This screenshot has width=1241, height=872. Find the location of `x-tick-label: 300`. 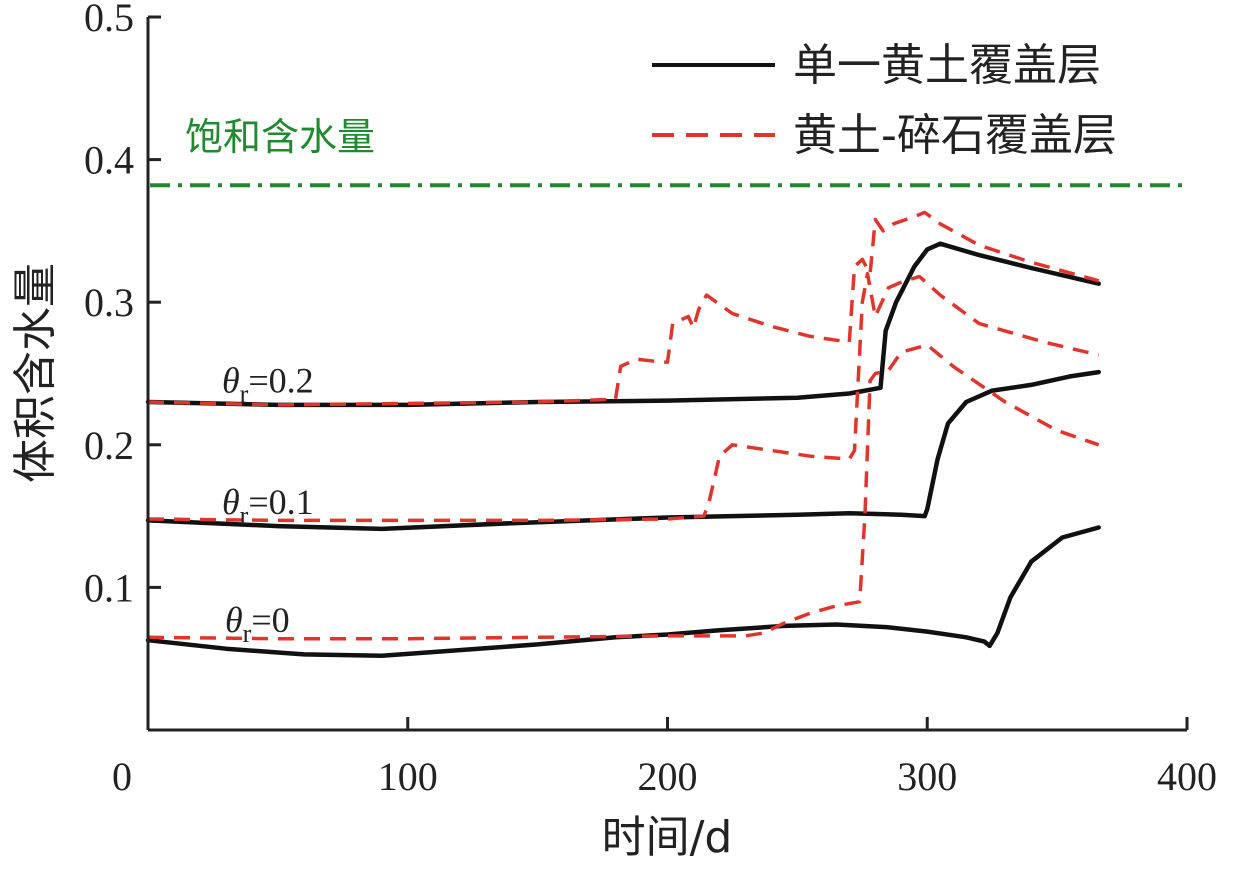

x-tick-label: 300 is located at coordinates (927, 776).